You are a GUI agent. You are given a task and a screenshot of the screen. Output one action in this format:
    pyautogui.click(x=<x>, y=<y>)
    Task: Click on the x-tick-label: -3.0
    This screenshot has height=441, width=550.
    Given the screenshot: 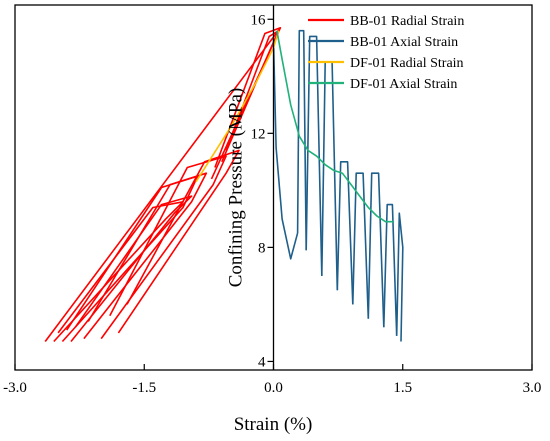 What is the action you would take?
    pyautogui.click(x=15, y=388)
    